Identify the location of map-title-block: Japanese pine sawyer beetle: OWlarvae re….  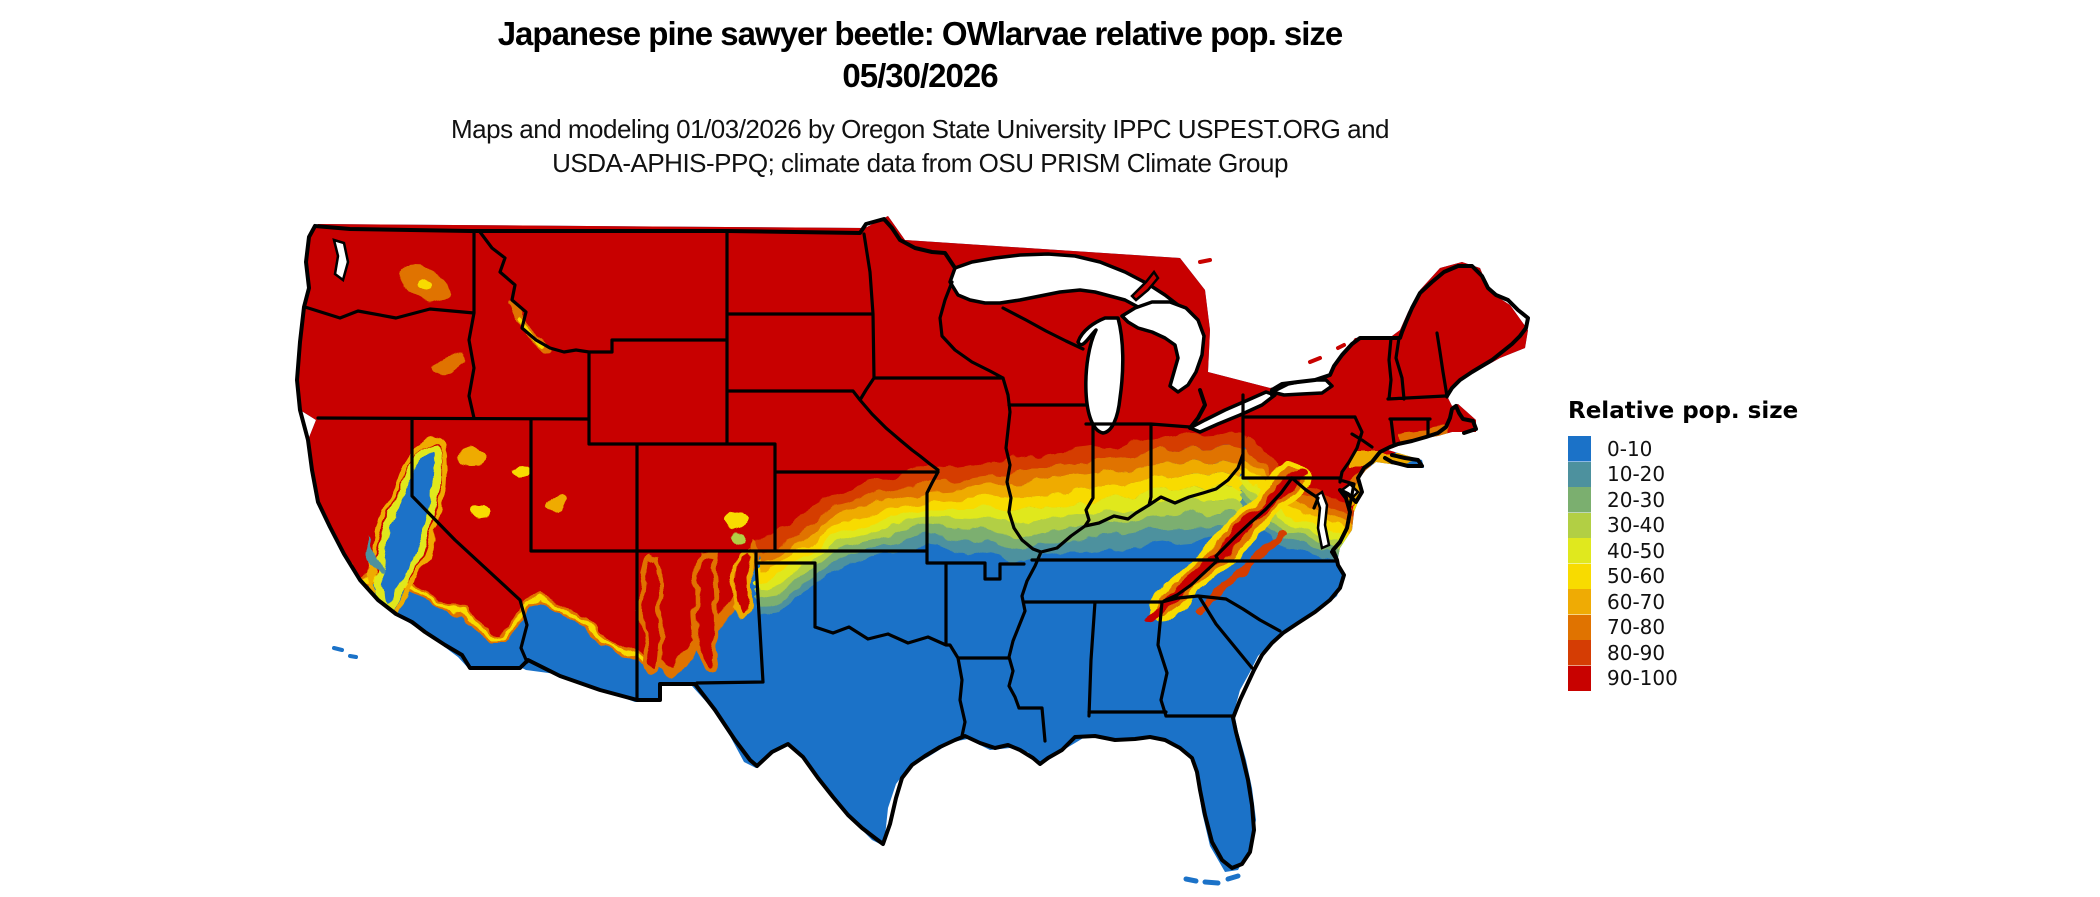
(920, 55).